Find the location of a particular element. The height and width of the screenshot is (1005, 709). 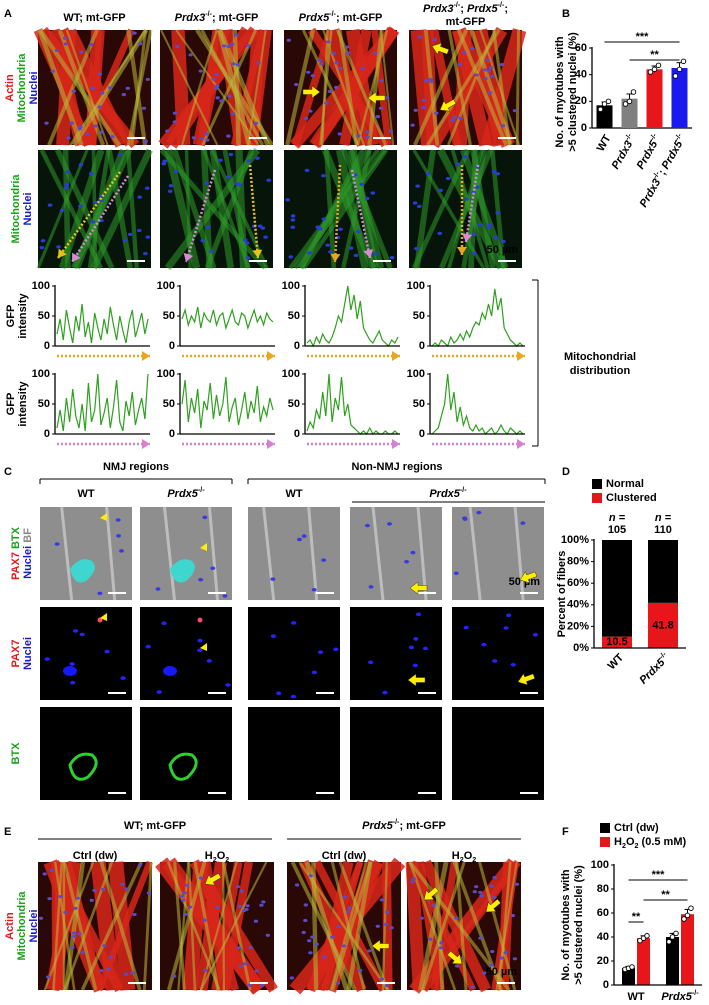

text-part: H is located at coordinates (456, 856).